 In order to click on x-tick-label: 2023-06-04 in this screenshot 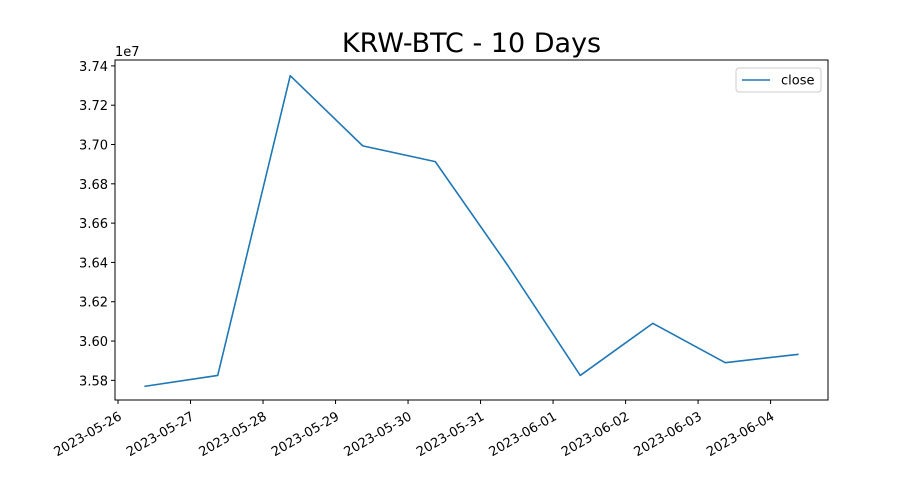, I will do `click(740, 434)`.